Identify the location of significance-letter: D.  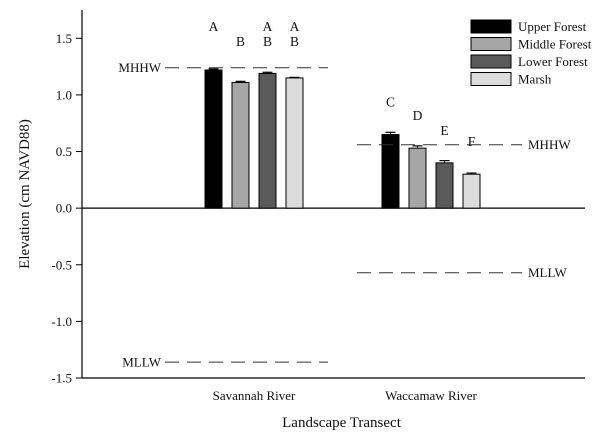
(418, 115).